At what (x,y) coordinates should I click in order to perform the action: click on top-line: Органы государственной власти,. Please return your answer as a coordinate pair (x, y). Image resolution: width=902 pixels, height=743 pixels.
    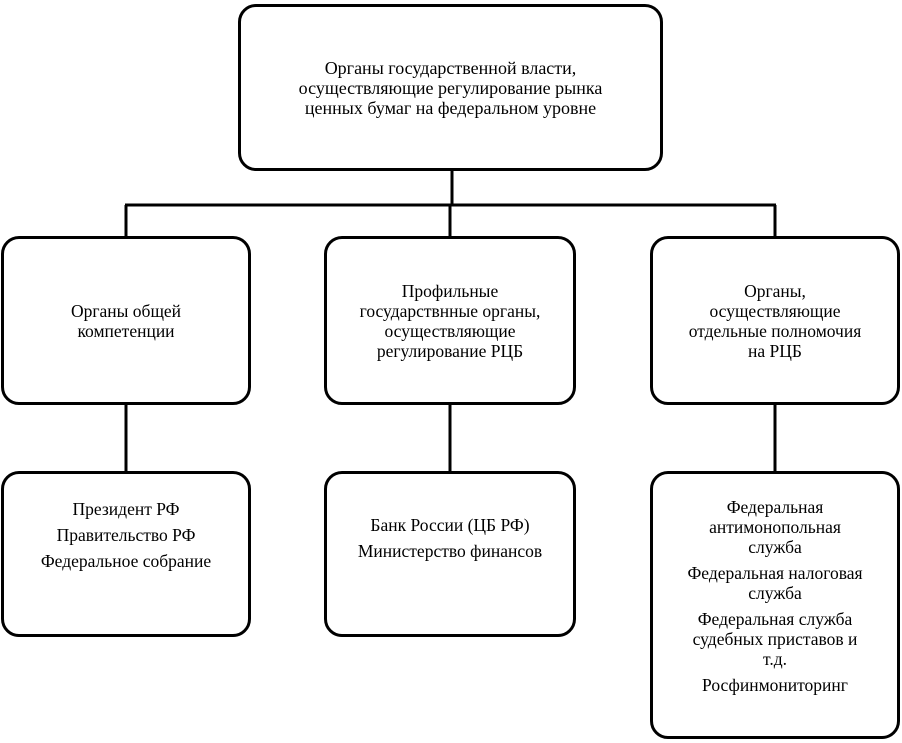
    Looking at the image, I should click on (450, 67).